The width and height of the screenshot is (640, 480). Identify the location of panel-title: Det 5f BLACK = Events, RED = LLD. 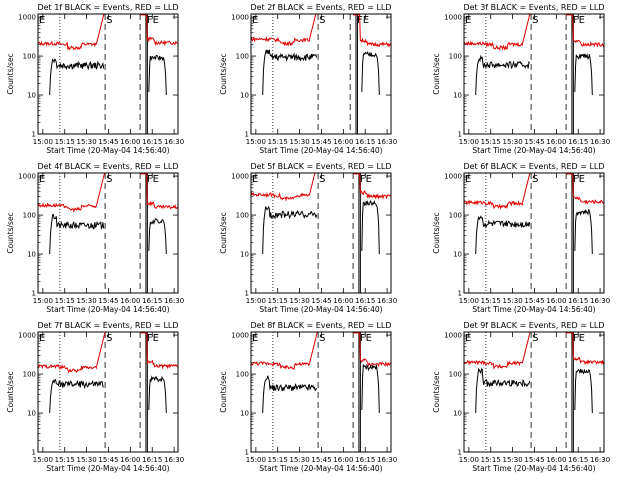
(320, 166).